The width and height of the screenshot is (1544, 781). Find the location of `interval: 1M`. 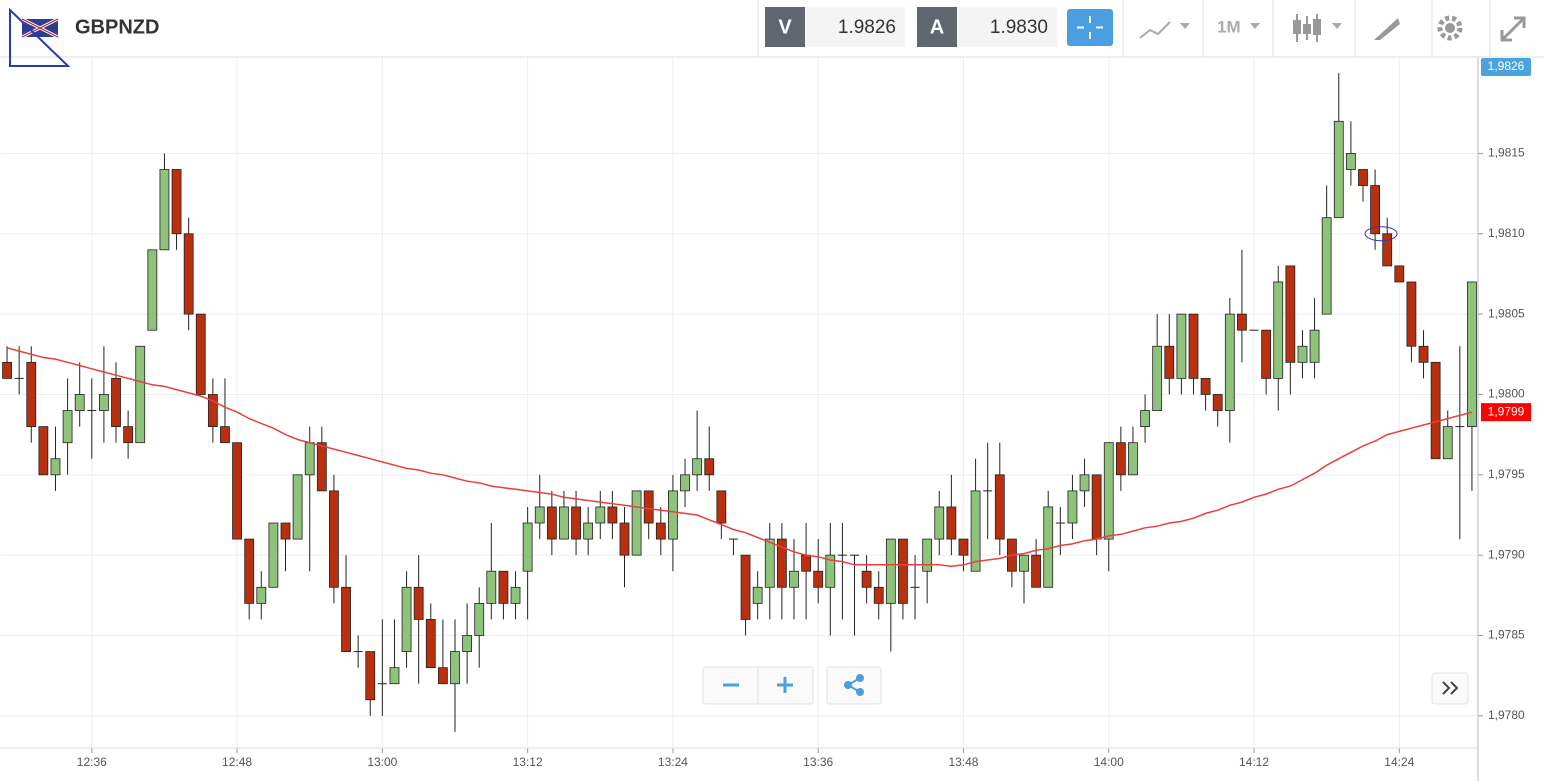

interval: 1M is located at coordinates (1229, 26).